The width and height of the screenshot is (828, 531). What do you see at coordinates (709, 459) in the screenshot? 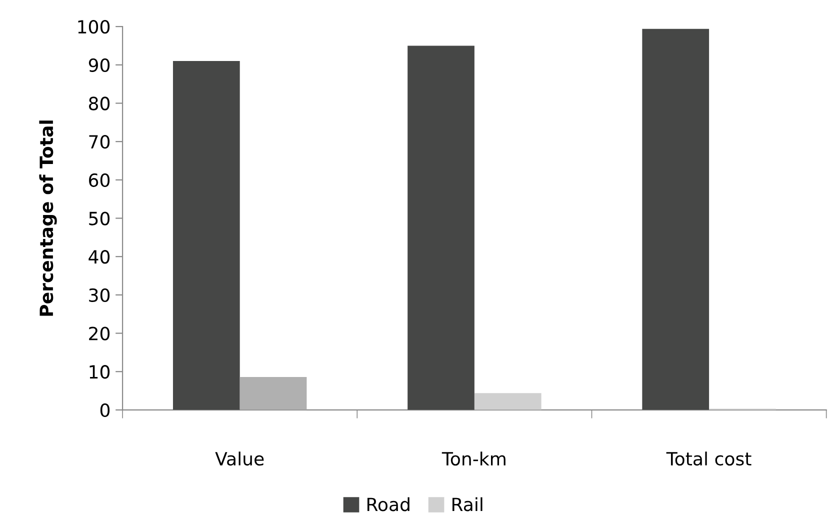
I see `x-tick-label: Total cost` at bounding box center [709, 459].